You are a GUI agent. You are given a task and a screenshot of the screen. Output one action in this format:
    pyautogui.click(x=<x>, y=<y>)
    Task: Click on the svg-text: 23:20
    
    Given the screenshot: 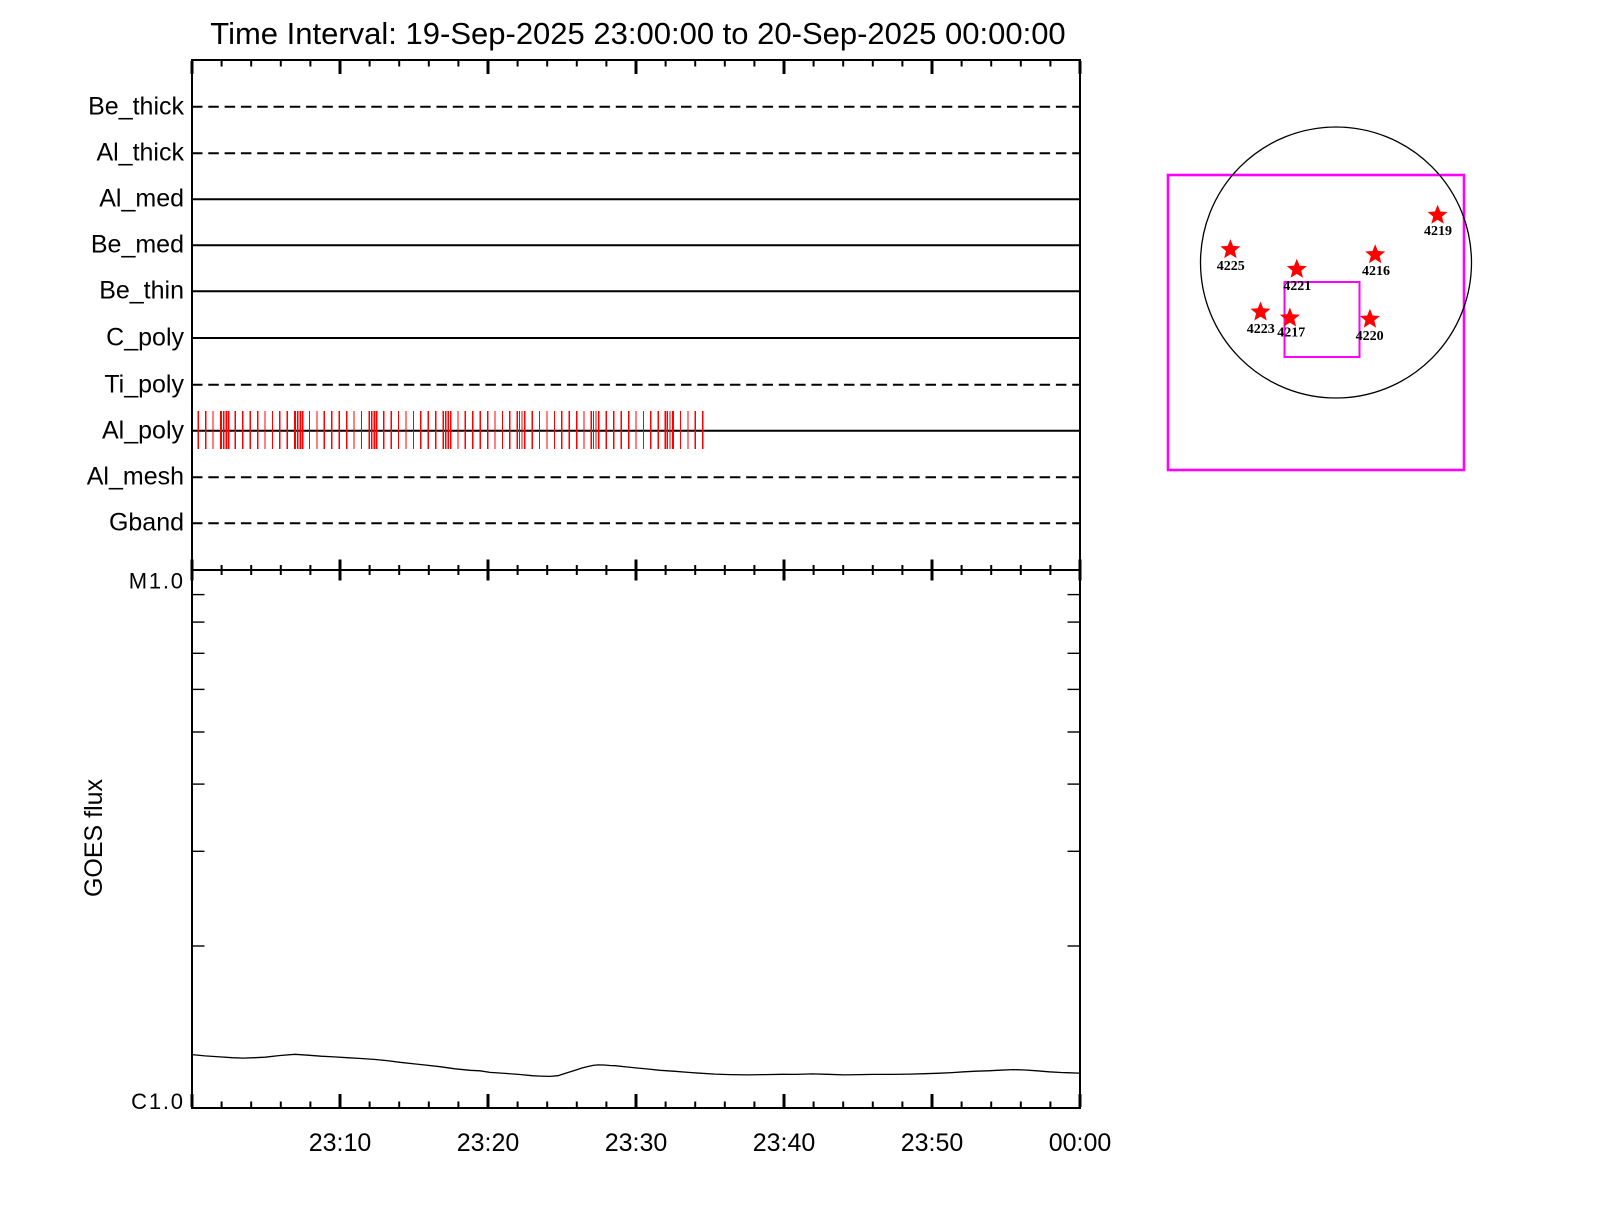 What is the action you would take?
    pyautogui.click(x=488, y=1143)
    